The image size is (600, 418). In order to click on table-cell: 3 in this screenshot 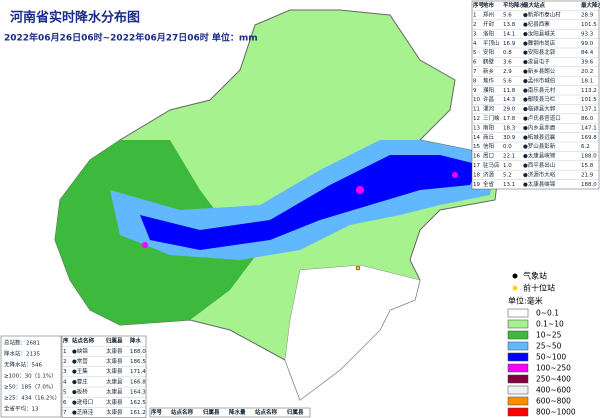, I will do `click(475, 34)`.